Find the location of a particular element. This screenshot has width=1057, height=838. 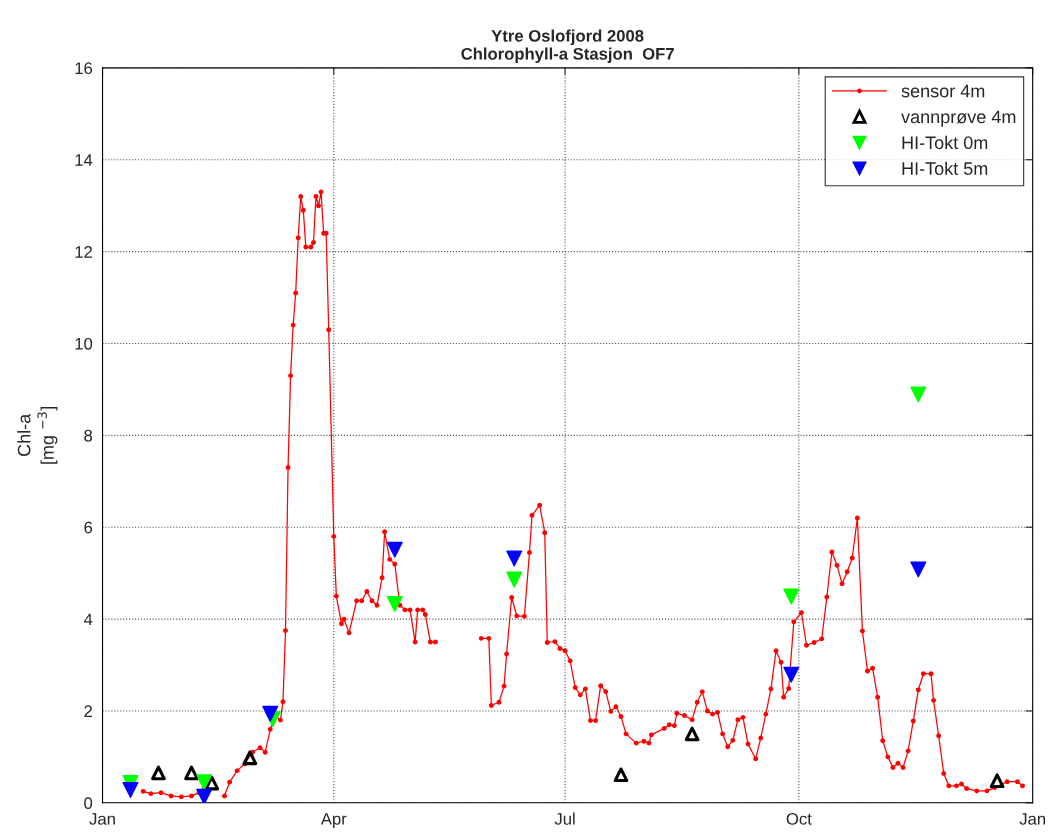

x-tick-label: Apr is located at coordinates (333, 821).